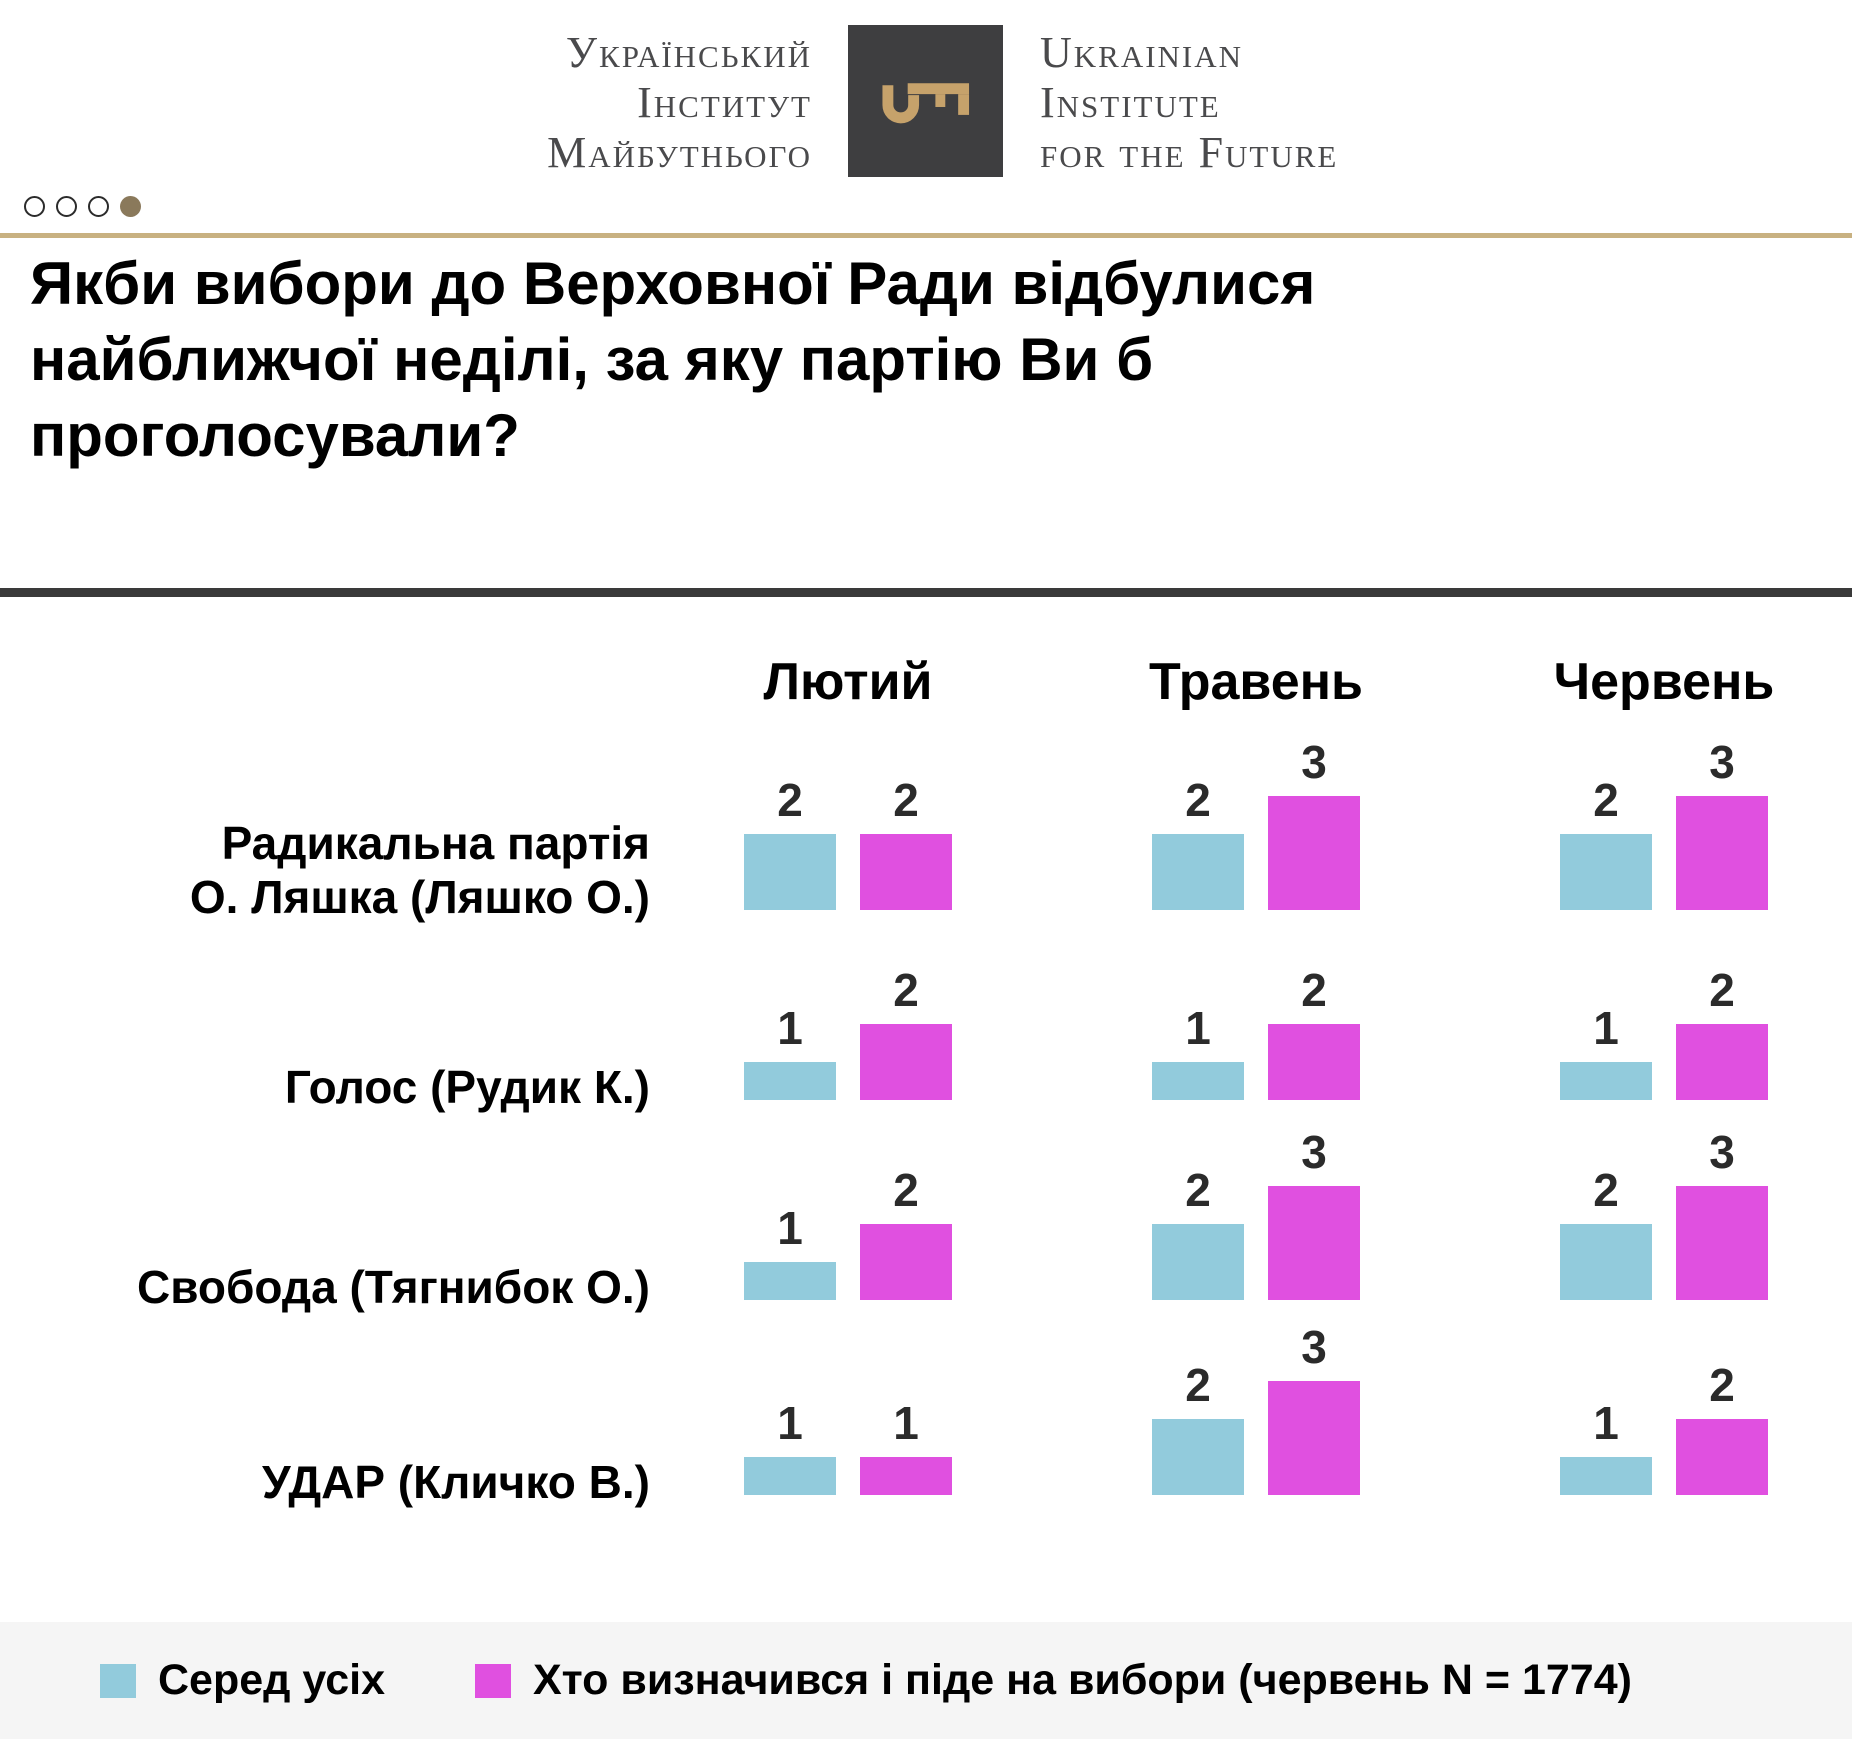 The image size is (1852, 1739). Describe the element at coordinates (1314, 990) in the screenshot. I see `bar-value-row2-col2-series2: 2` at that location.